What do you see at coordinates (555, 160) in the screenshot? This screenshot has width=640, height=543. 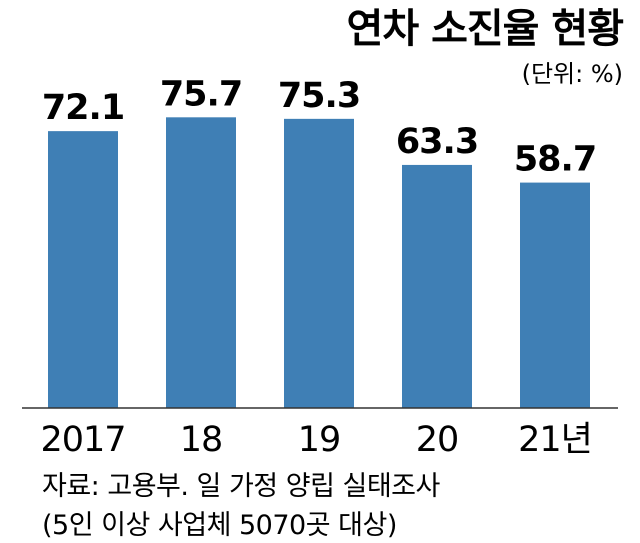 I see `value-label-5: 58.7` at bounding box center [555, 160].